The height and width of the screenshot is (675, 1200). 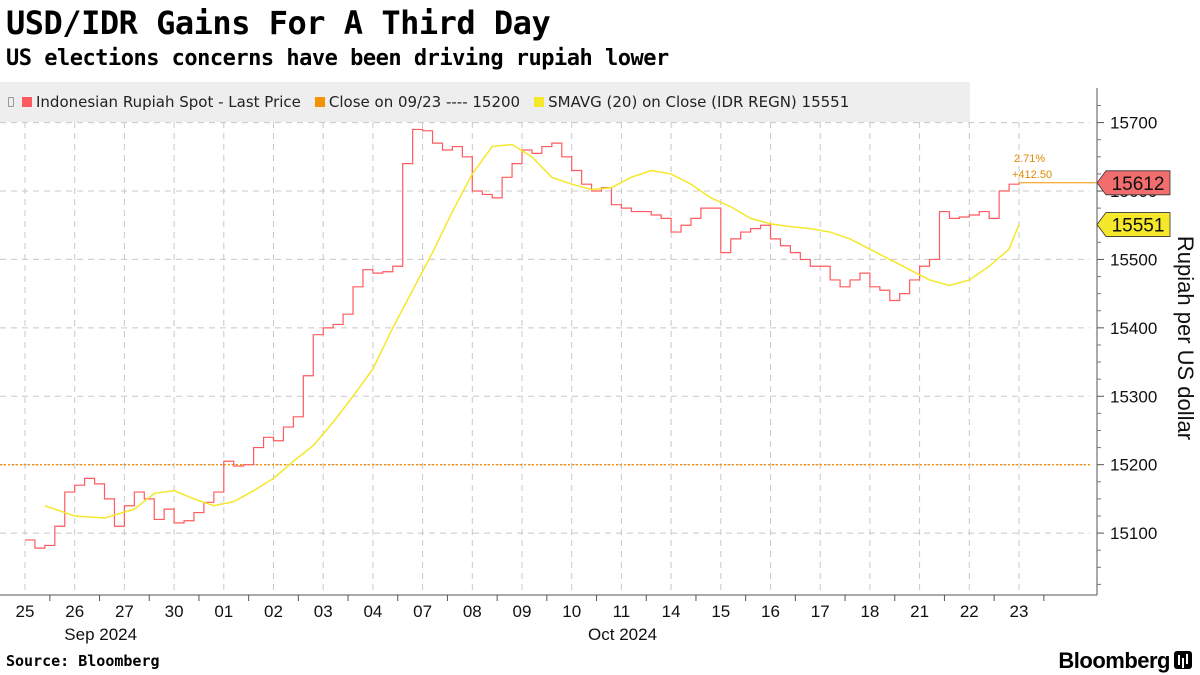 What do you see at coordinates (919, 611) in the screenshot?
I see `x-tick-label: 21` at bounding box center [919, 611].